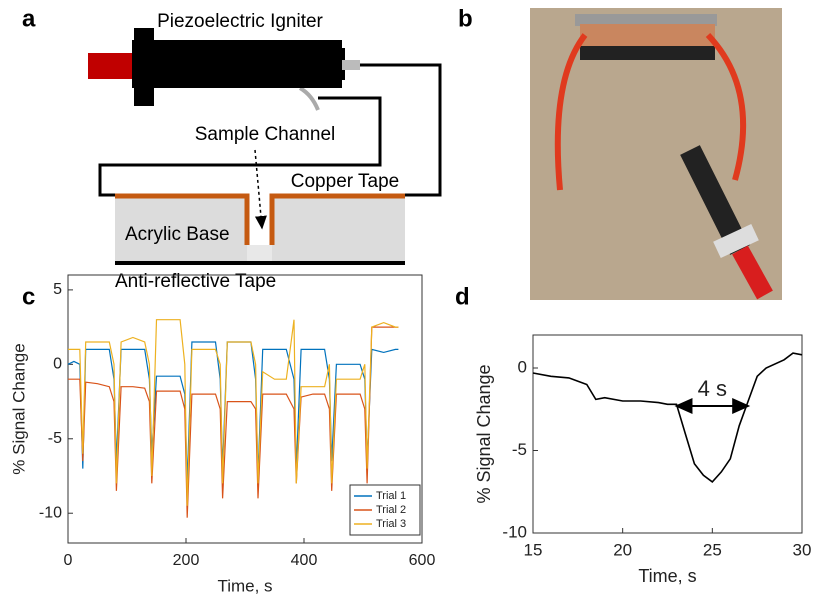 The height and width of the screenshot is (601, 820). Describe the element at coordinates (712, 549) in the screenshot. I see `x-tick-label: 25` at that location.